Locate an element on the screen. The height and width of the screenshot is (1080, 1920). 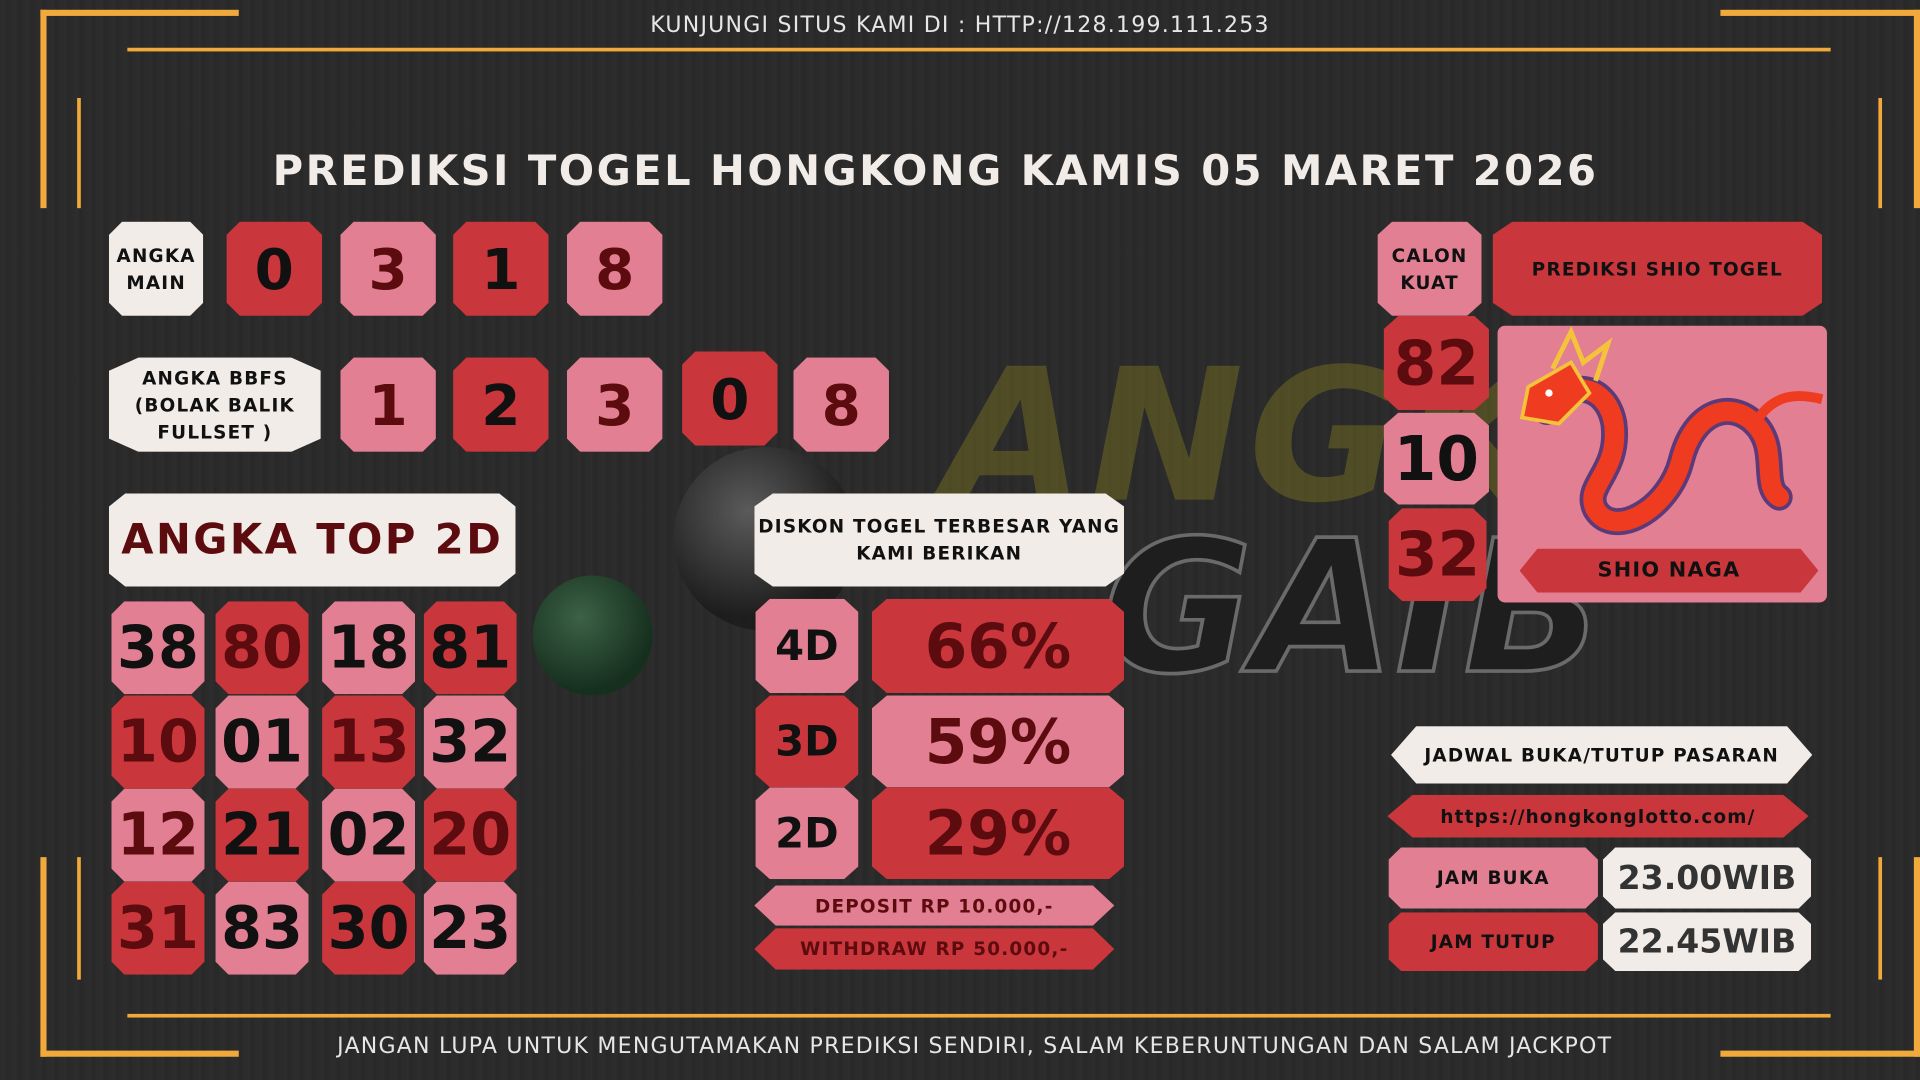
top-2d-number: 13 is located at coordinates (369, 742).